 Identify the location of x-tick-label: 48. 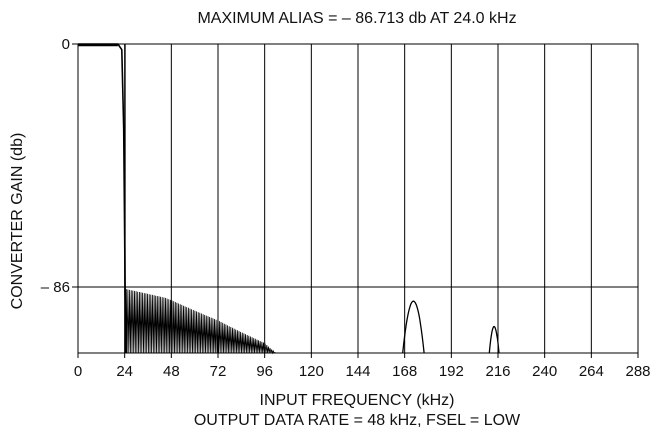
(171, 371).